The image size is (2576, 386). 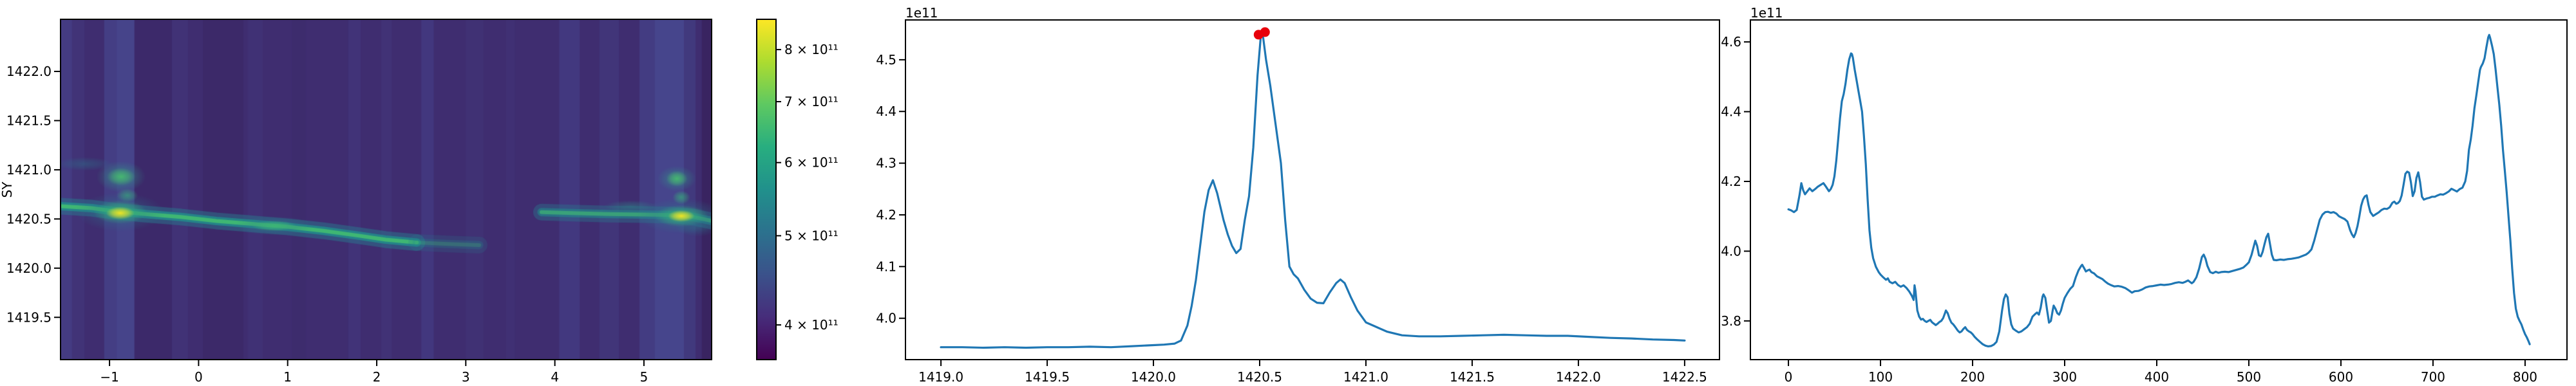 I want to click on y-tick-label: 1422.0, so click(x=29, y=71).